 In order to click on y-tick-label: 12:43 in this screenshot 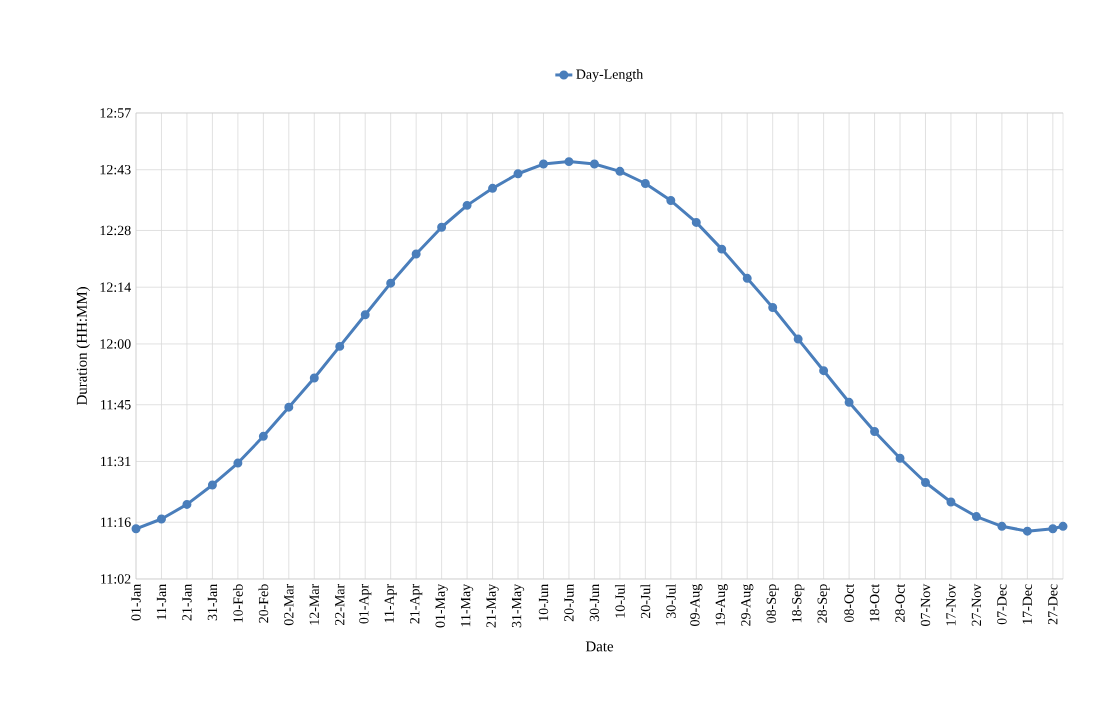, I will do `click(115, 169)`.